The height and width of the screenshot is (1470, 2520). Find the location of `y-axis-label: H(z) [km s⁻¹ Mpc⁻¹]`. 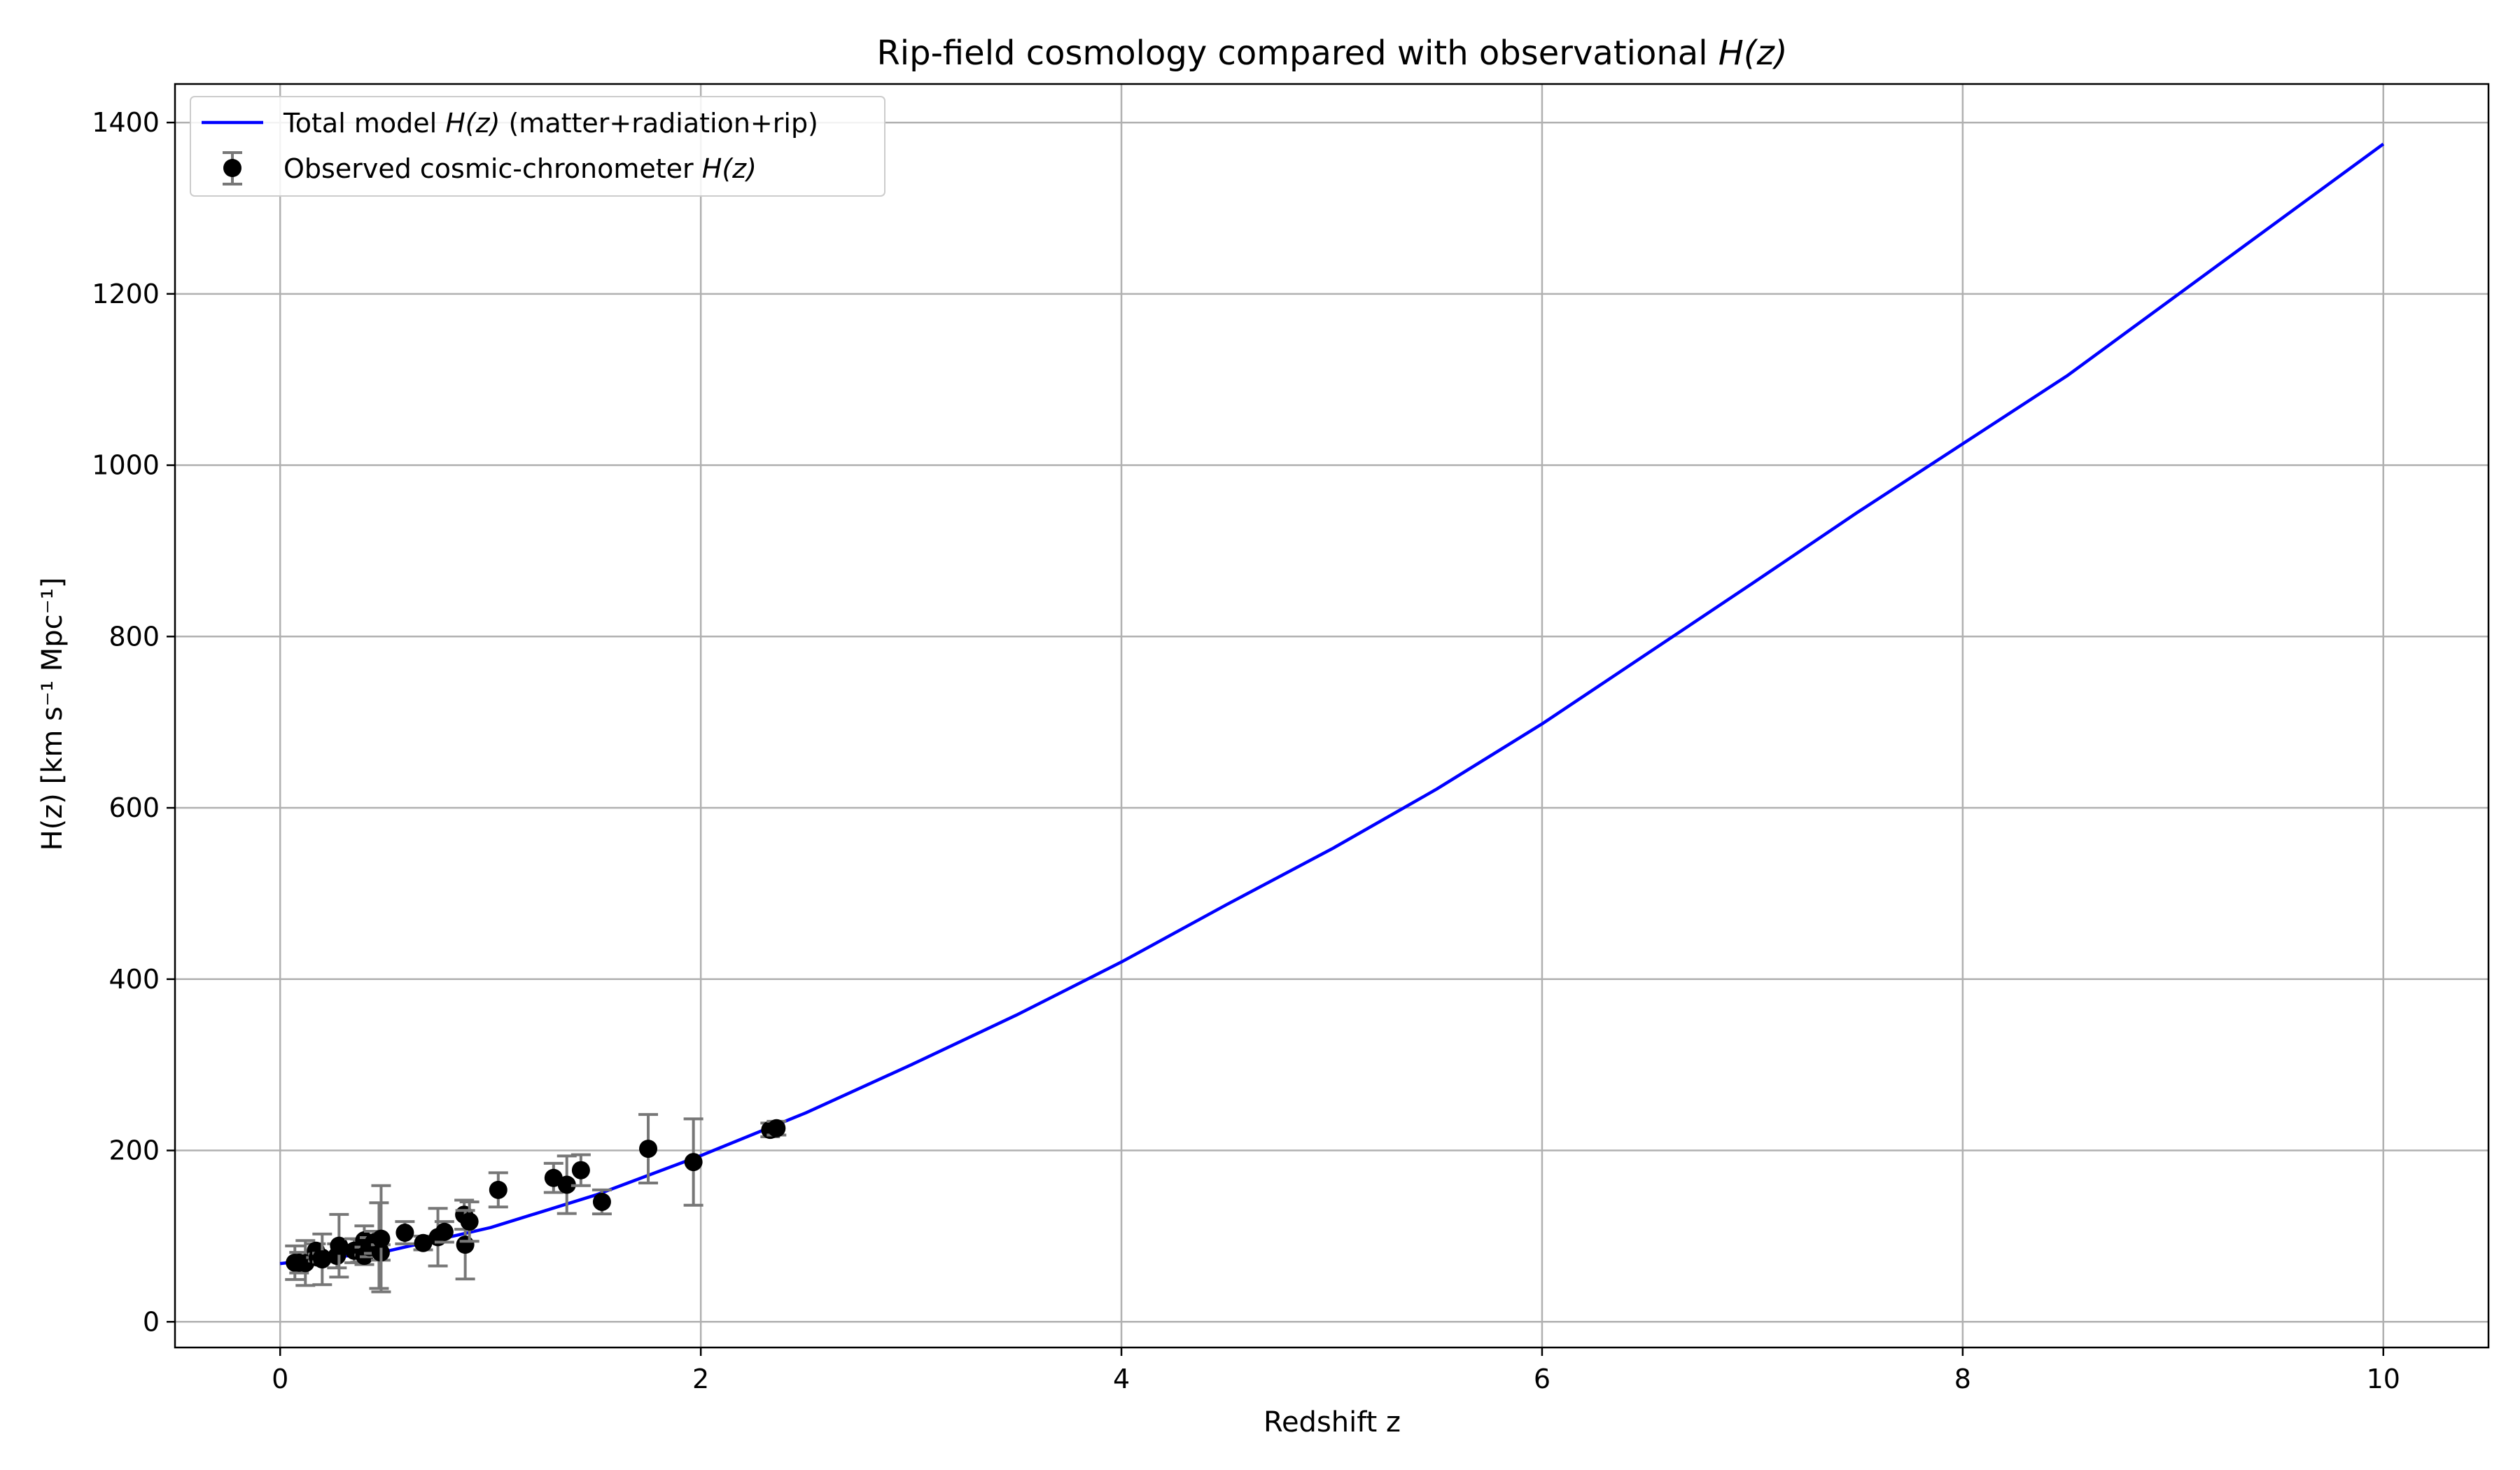

y-axis-label: H(z) [km s⁻¹ Mpc⁻¹] is located at coordinates (52, 714).